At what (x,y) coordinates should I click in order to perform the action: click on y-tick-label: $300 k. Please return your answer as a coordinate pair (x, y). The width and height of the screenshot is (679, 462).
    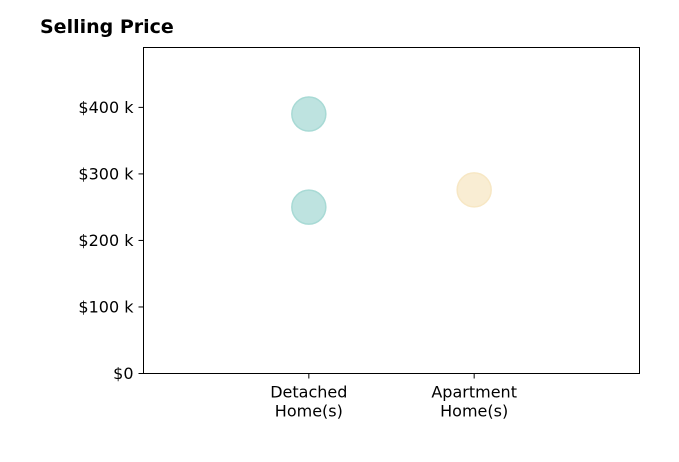
    Looking at the image, I should click on (106, 173).